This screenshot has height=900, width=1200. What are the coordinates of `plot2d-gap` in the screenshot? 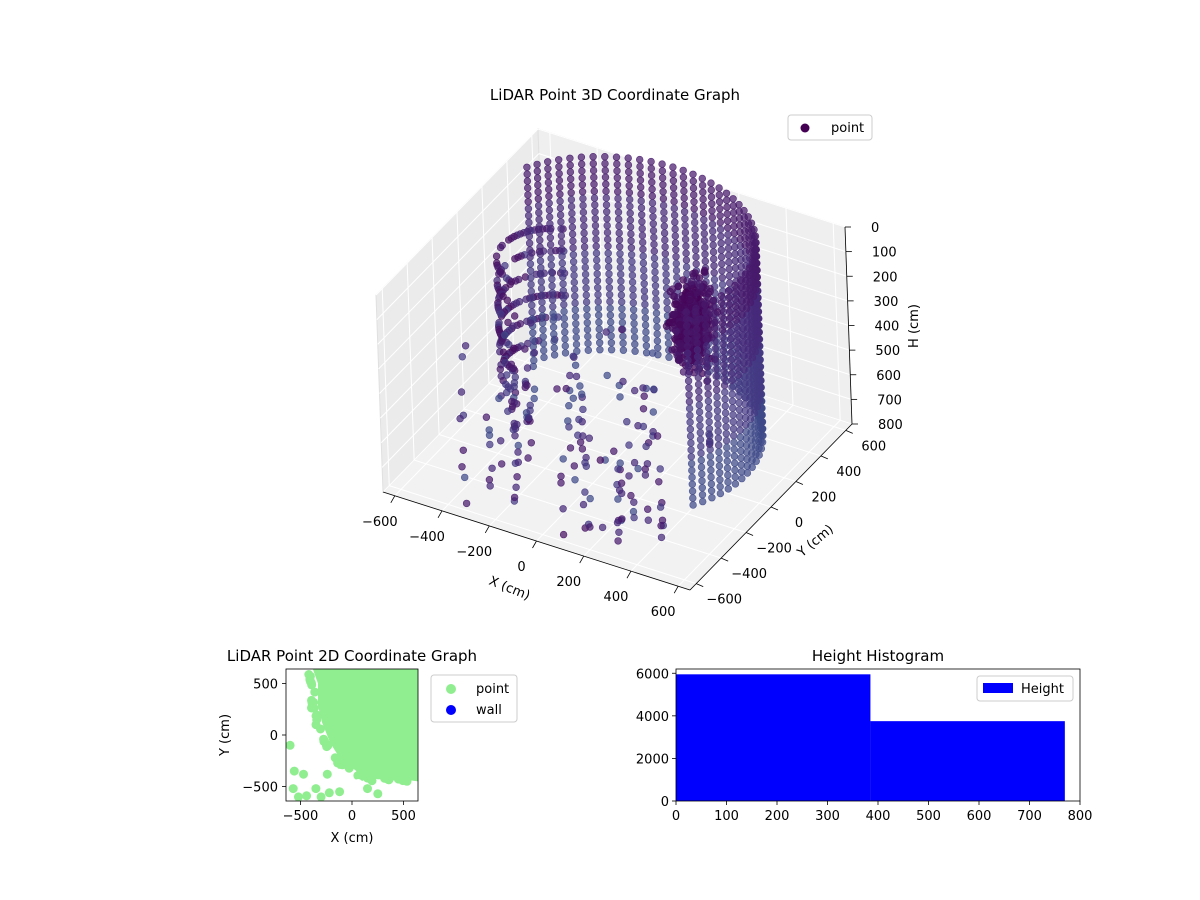 It's located at (350, 790).